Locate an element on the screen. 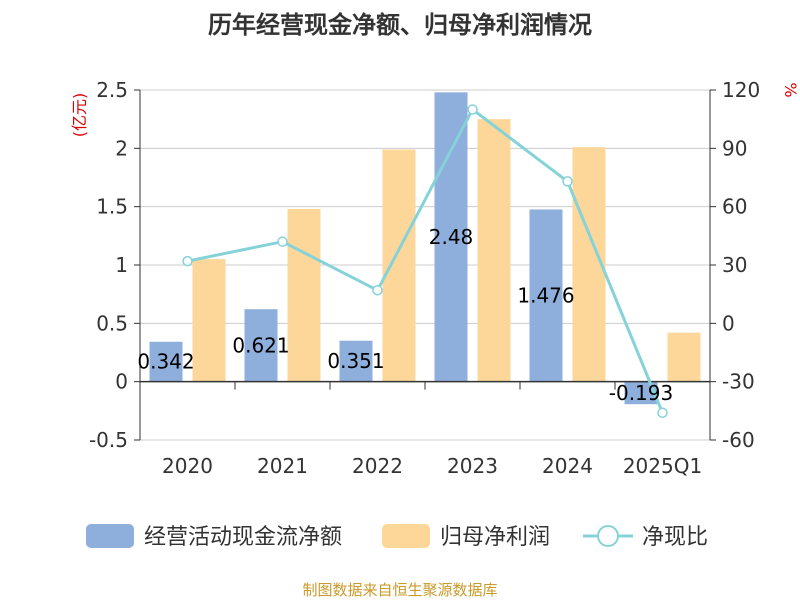  left-axis-tick-label: 1 is located at coordinates (121, 265).